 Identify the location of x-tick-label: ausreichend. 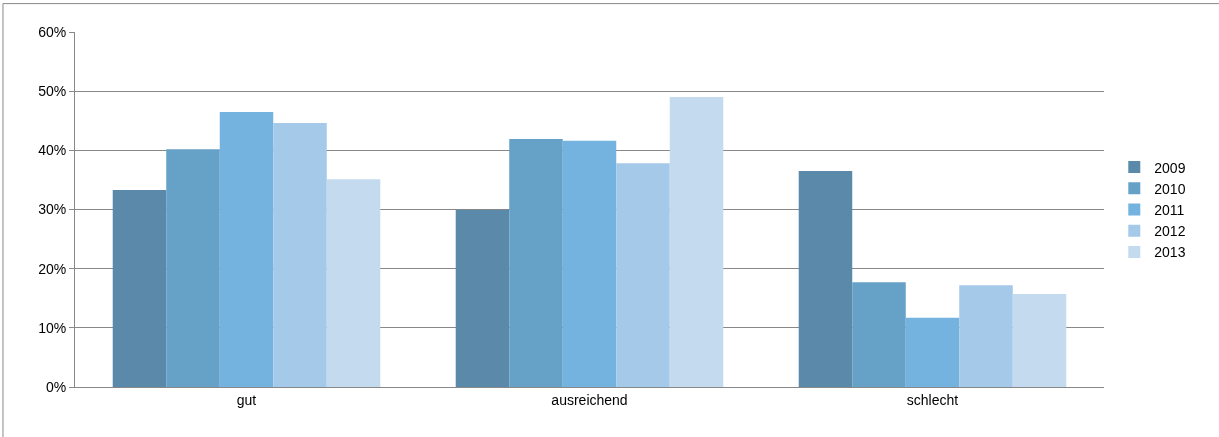
(589, 399).